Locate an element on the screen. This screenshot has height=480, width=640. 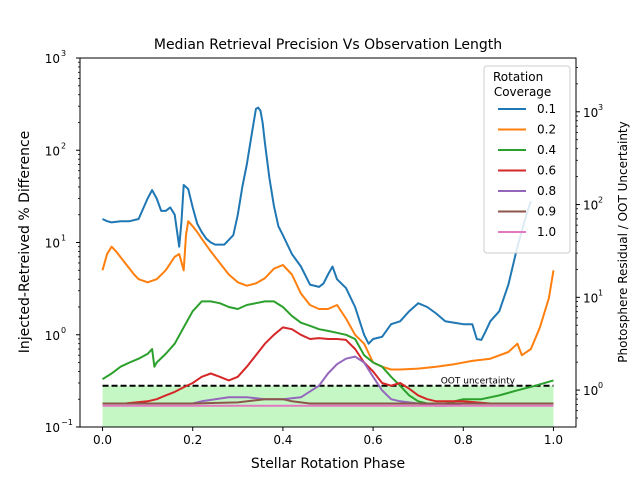
y2-tick-exponent: 2 is located at coordinates (600, 200).